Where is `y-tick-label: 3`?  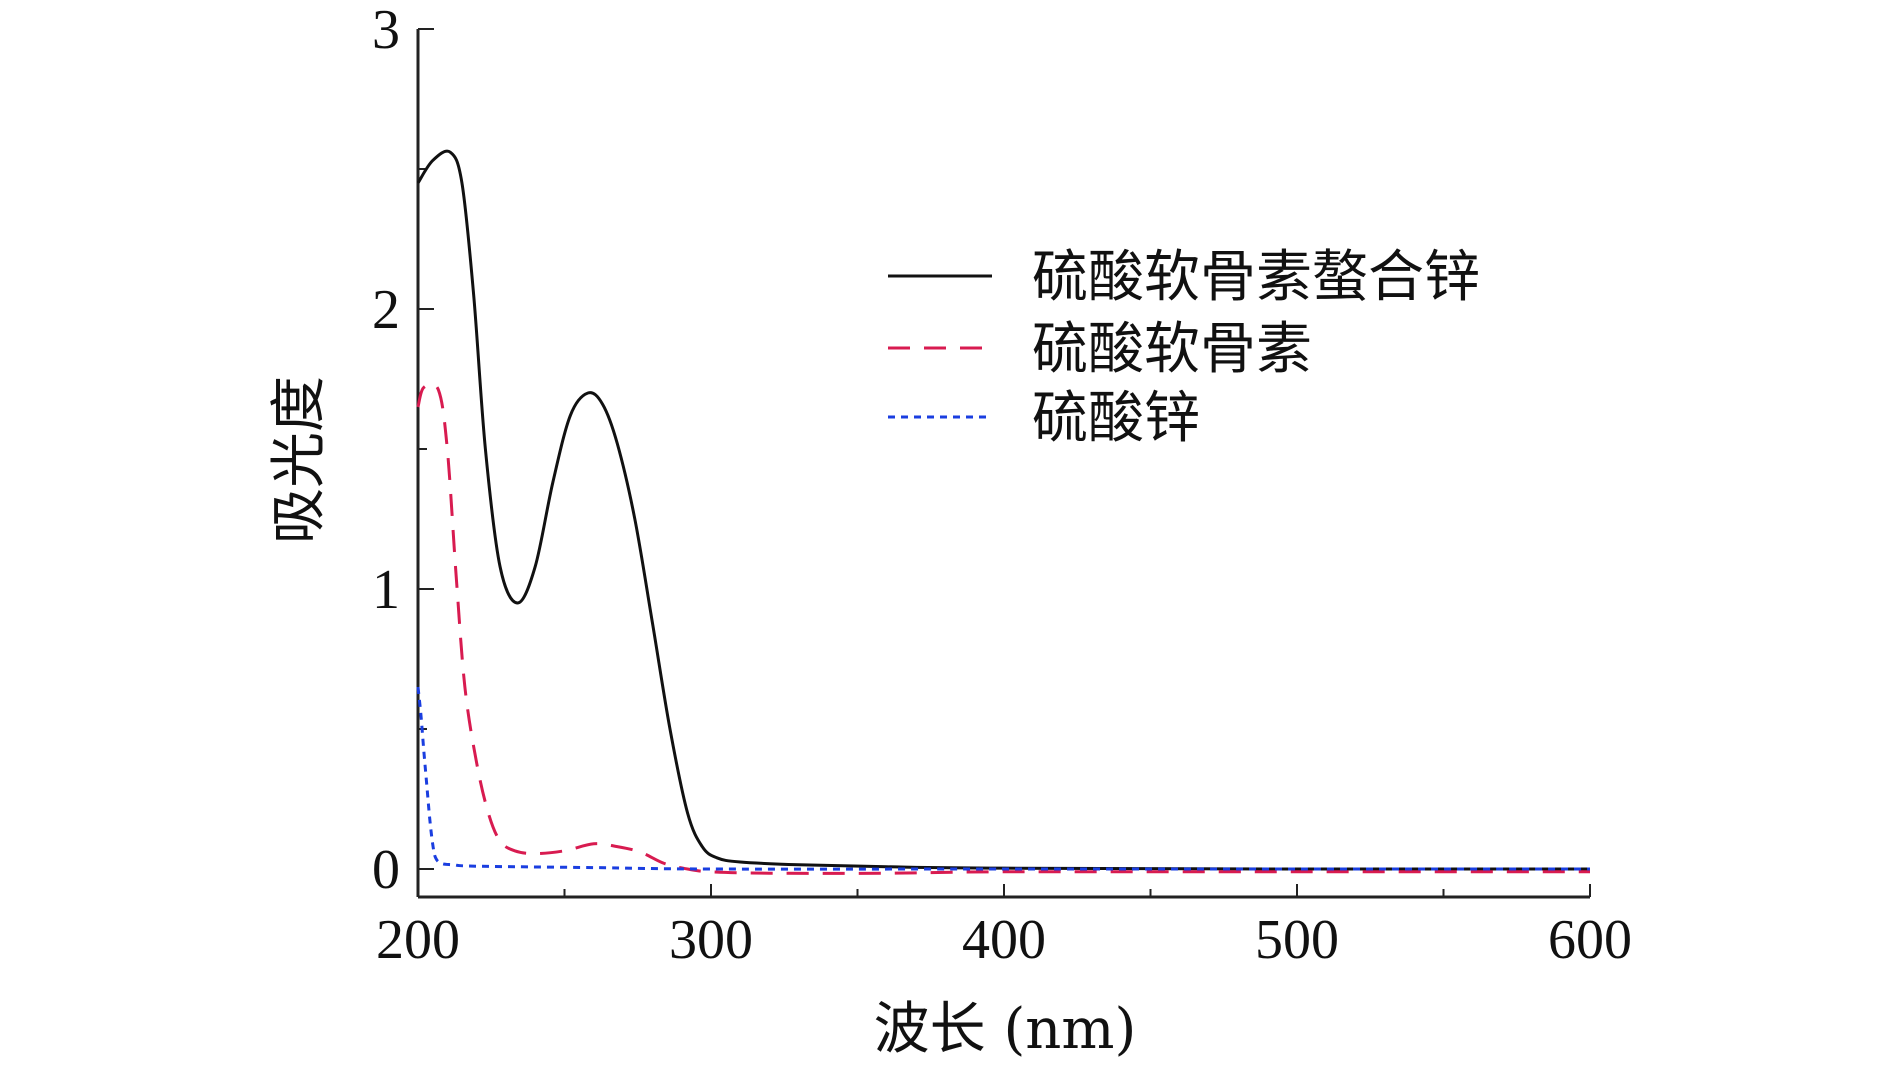 y-tick-label: 3 is located at coordinates (386, 30).